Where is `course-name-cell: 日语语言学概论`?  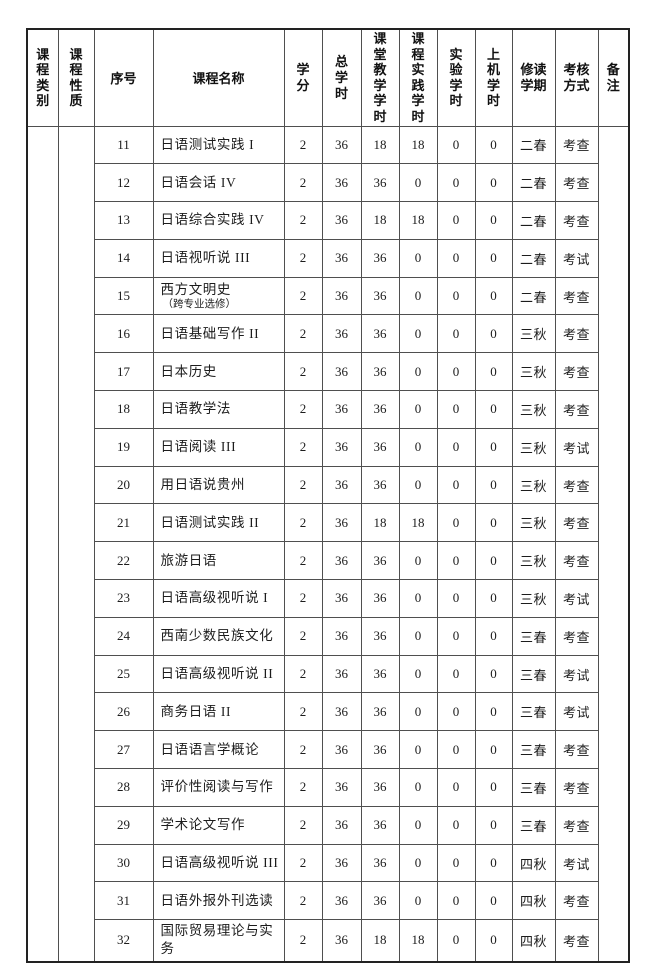
course-name-cell: 日语语言学概论 is located at coordinates (218, 750).